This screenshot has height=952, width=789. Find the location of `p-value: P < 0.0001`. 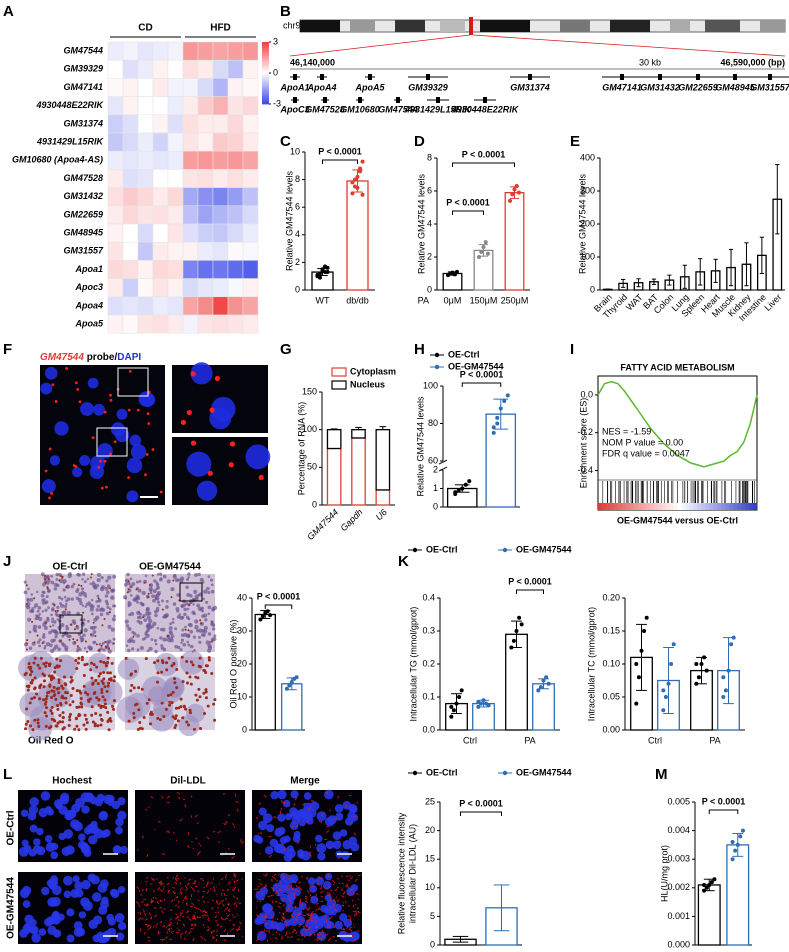

p-value: P < 0.0001 is located at coordinates (482, 374).